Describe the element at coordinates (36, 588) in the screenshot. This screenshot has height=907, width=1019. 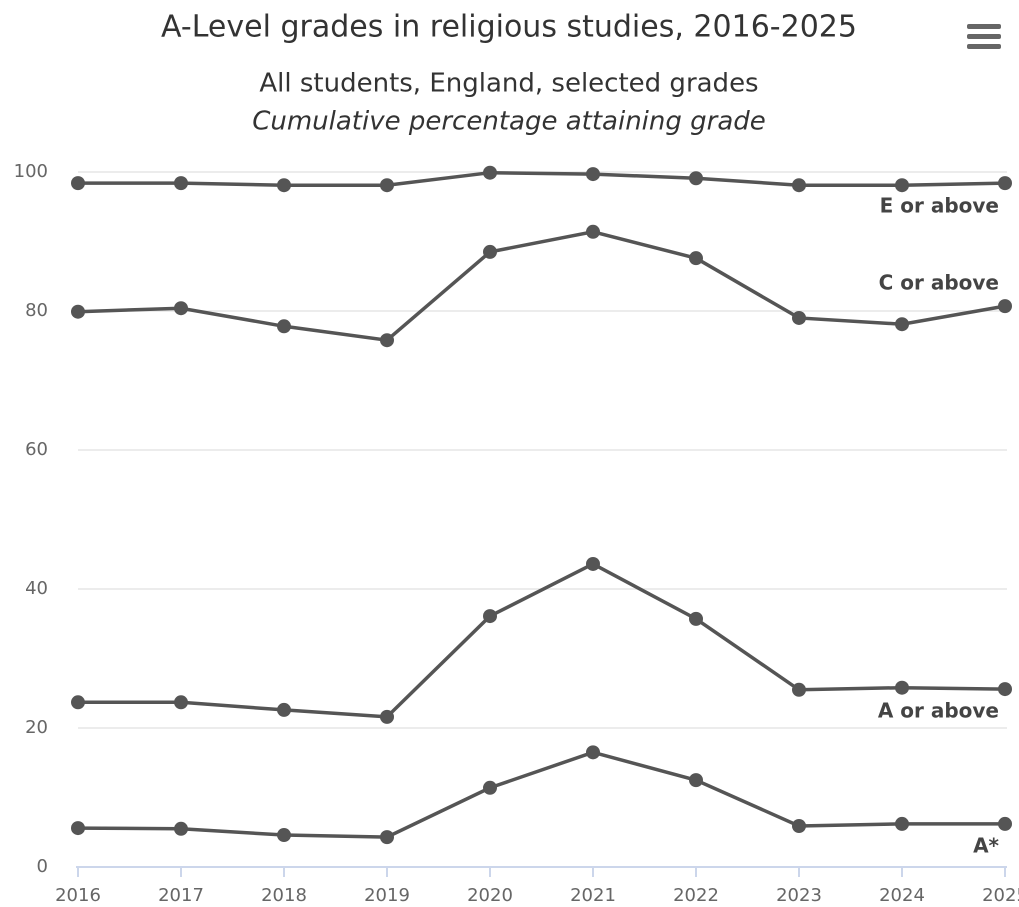
I see `y-tick-label: 40` at that location.